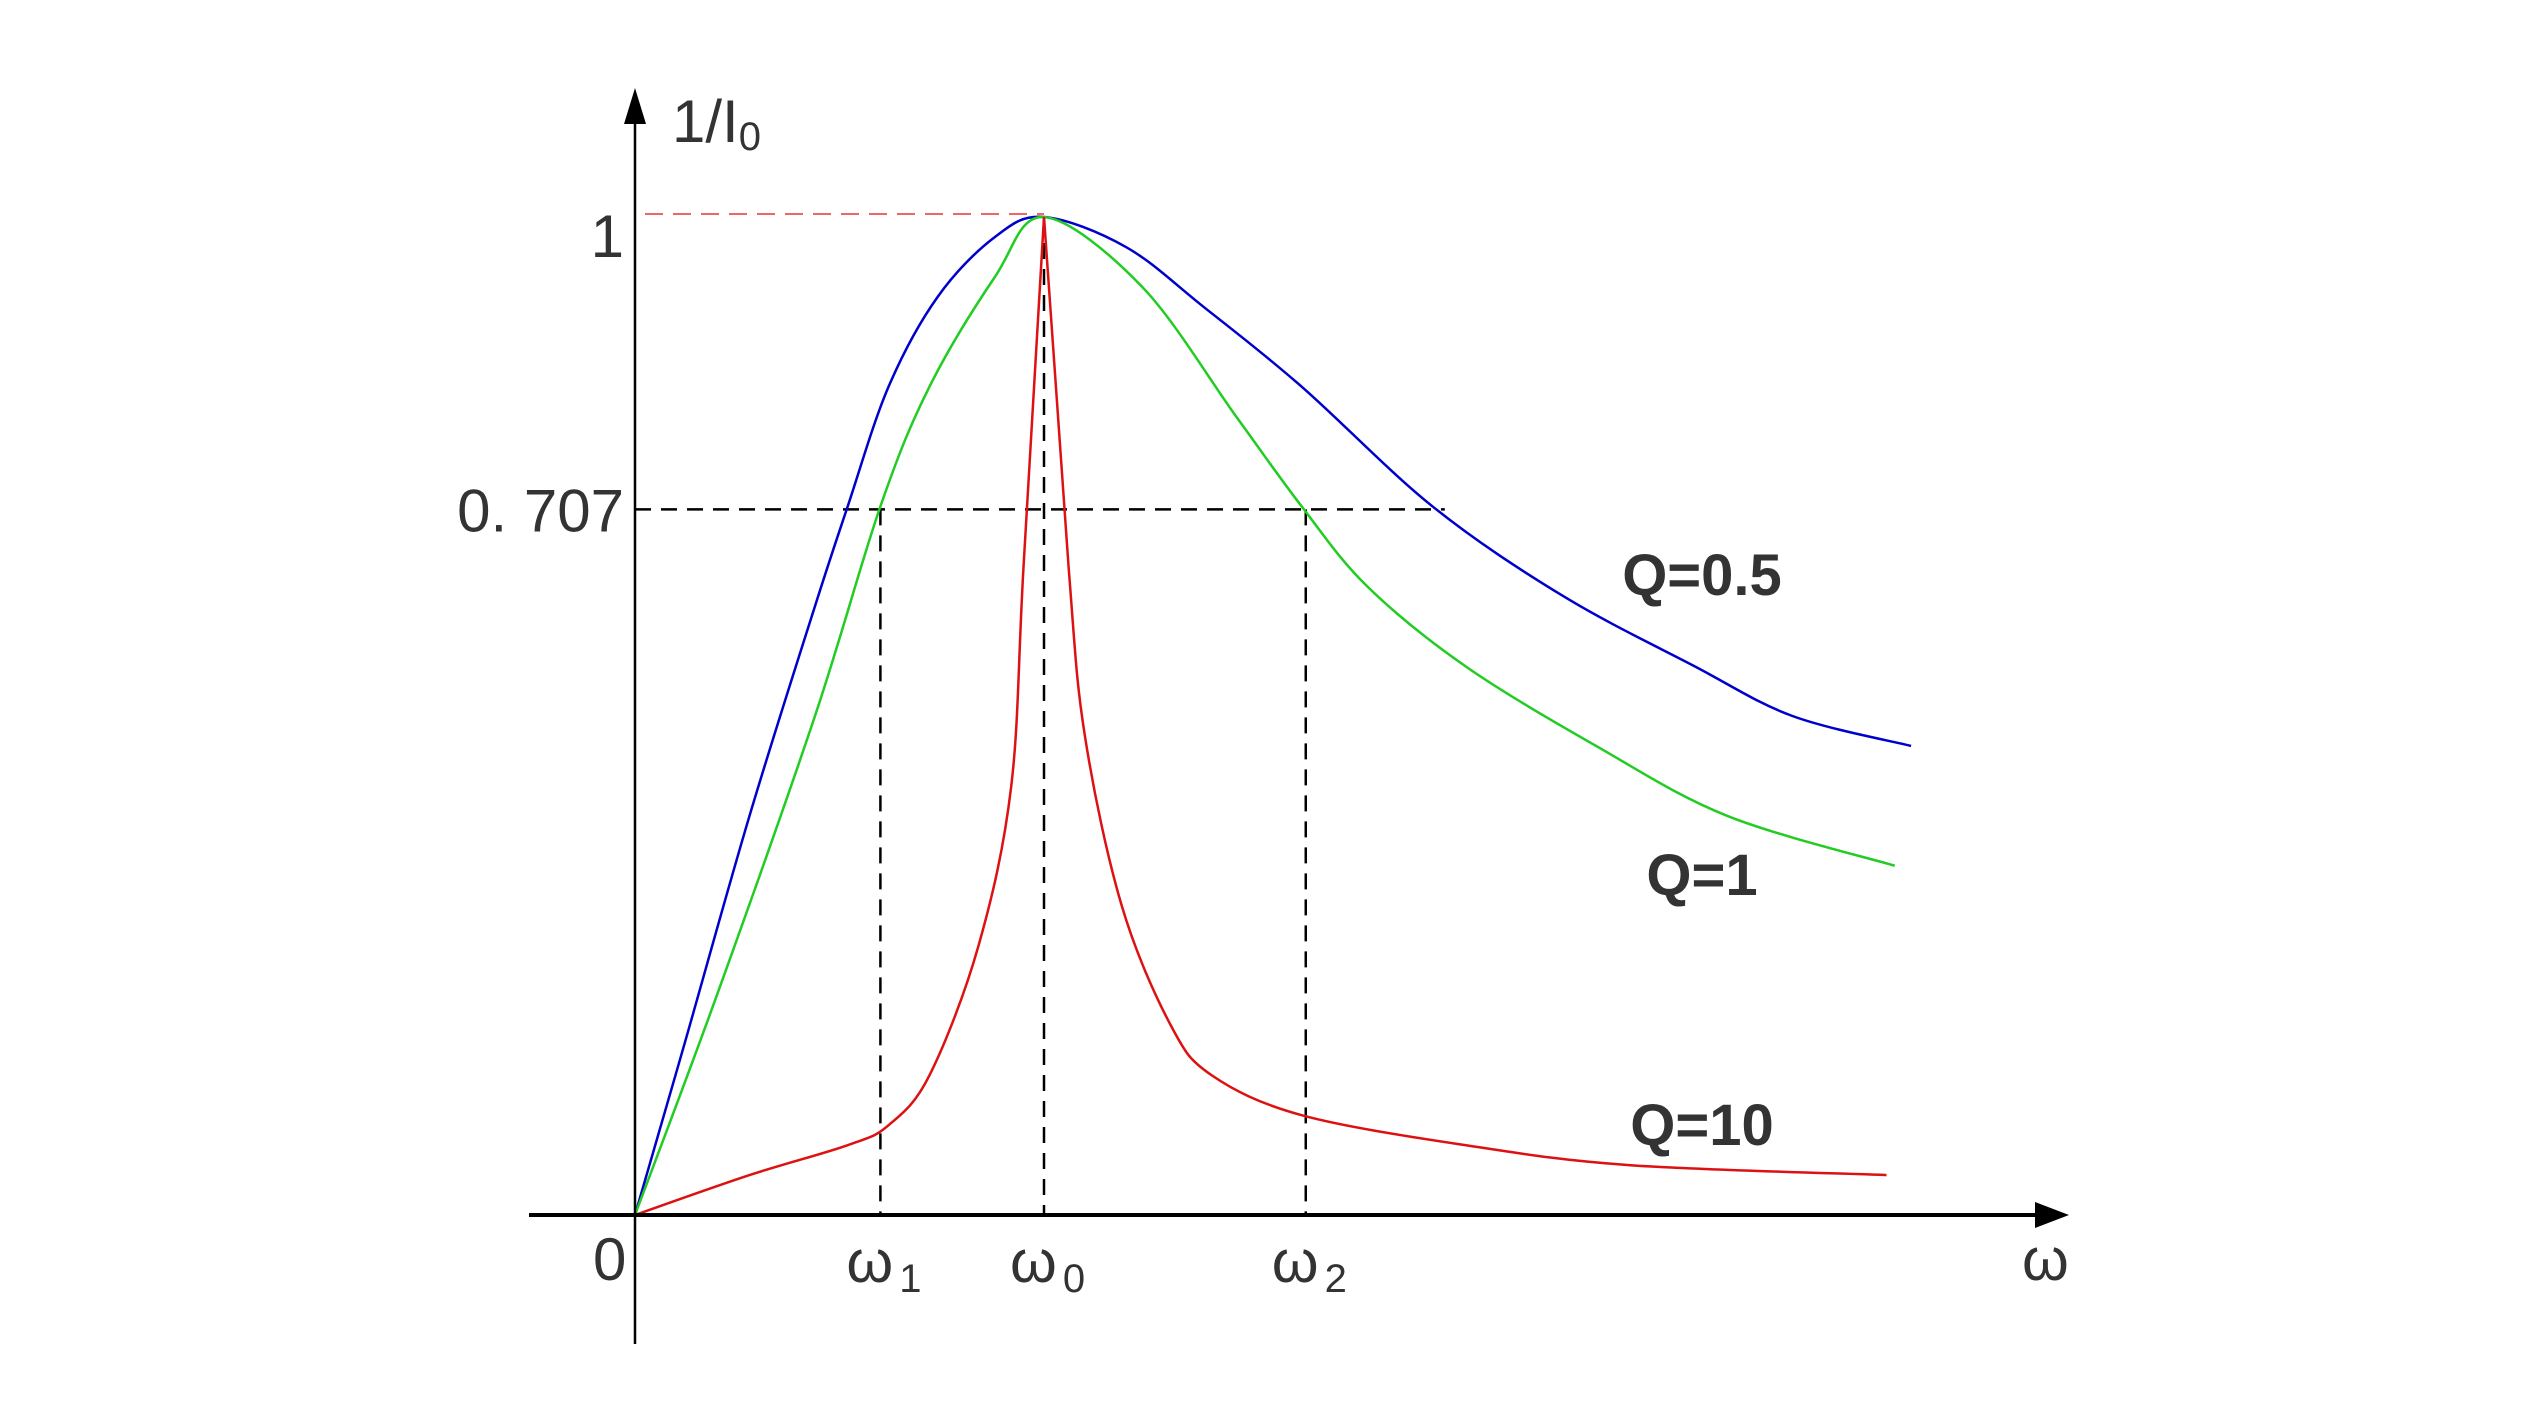 Image resolution: width=2528 pixels, height=1422 pixels. I want to click on x-axis-label: ω, so click(2045, 1259).